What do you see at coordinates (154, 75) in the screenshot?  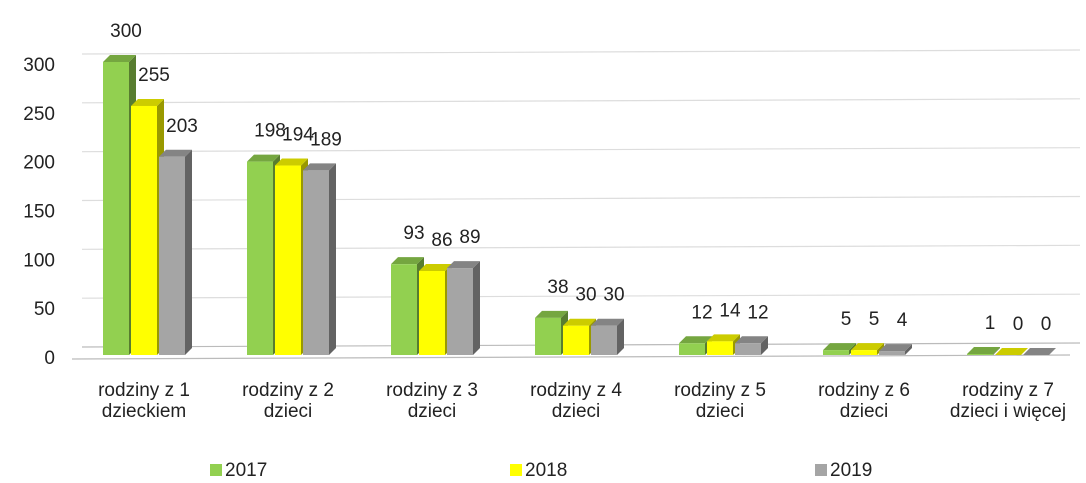 I see `data-label: 255` at bounding box center [154, 75].